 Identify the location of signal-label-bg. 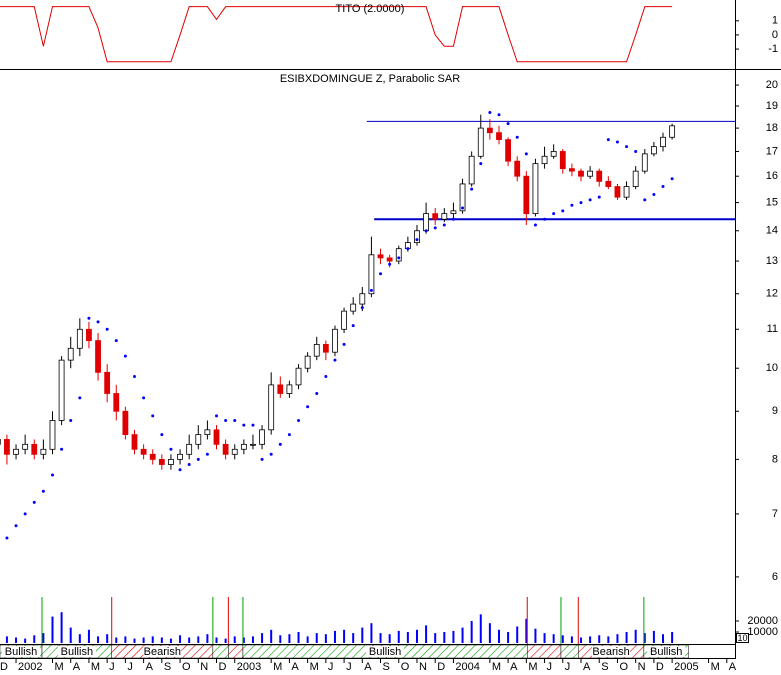
(162, 651).